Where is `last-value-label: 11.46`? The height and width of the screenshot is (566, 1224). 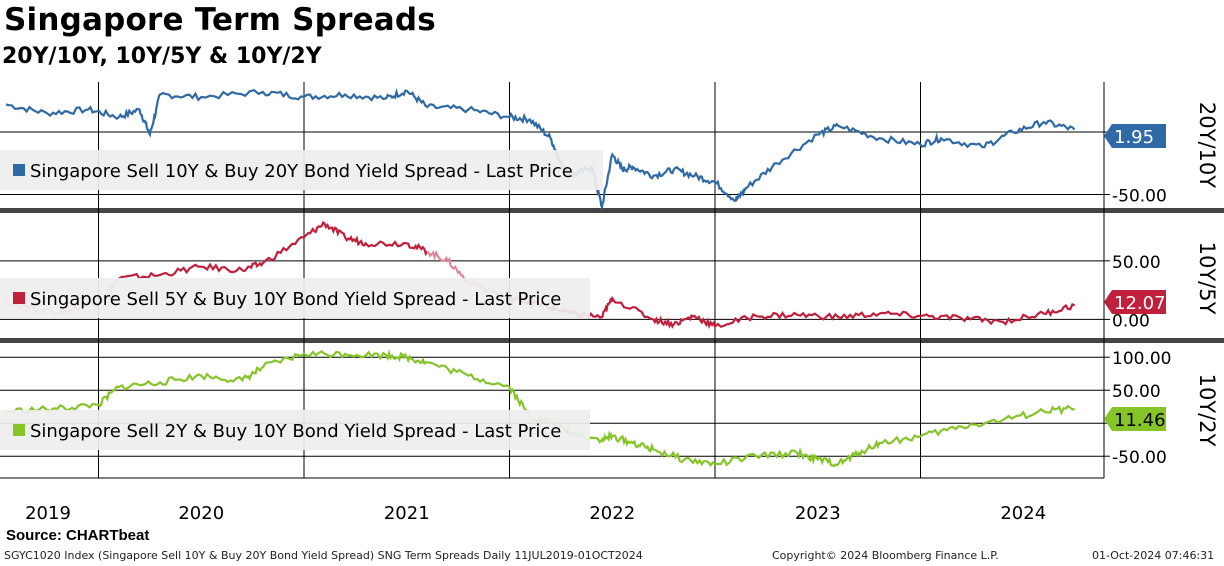 last-value-label: 11.46 is located at coordinates (1140, 420).